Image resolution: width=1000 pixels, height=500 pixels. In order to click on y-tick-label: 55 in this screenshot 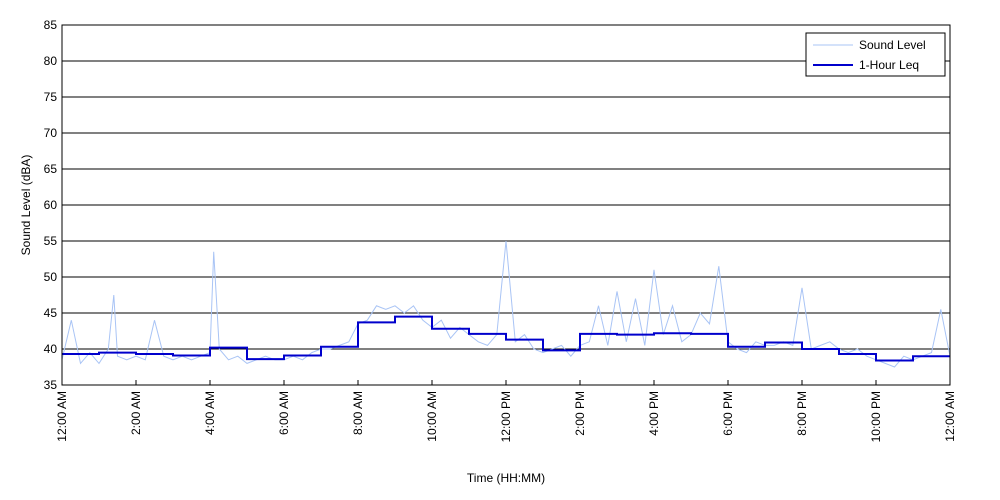, I will do `click(51, 241)`.